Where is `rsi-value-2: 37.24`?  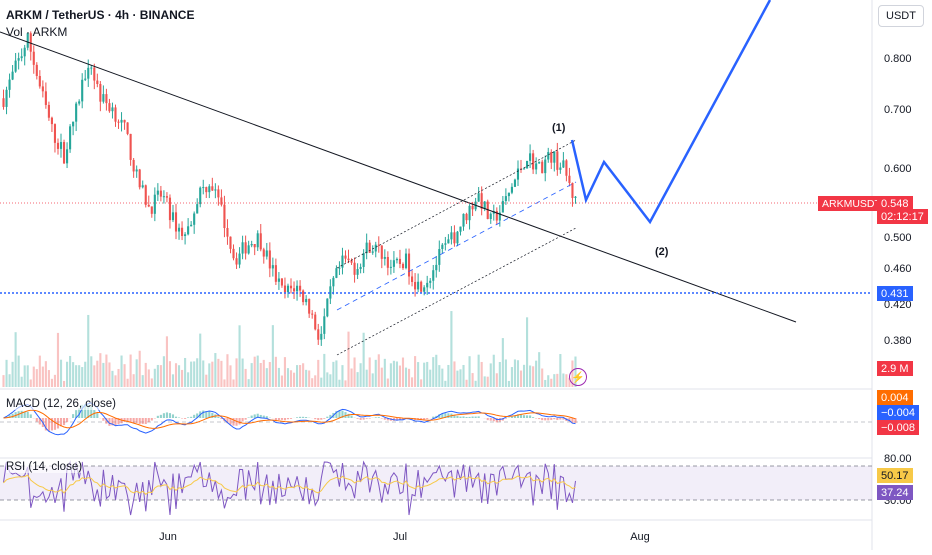 rsi-value-2: 37.24 is located at coordinates (895, 492).